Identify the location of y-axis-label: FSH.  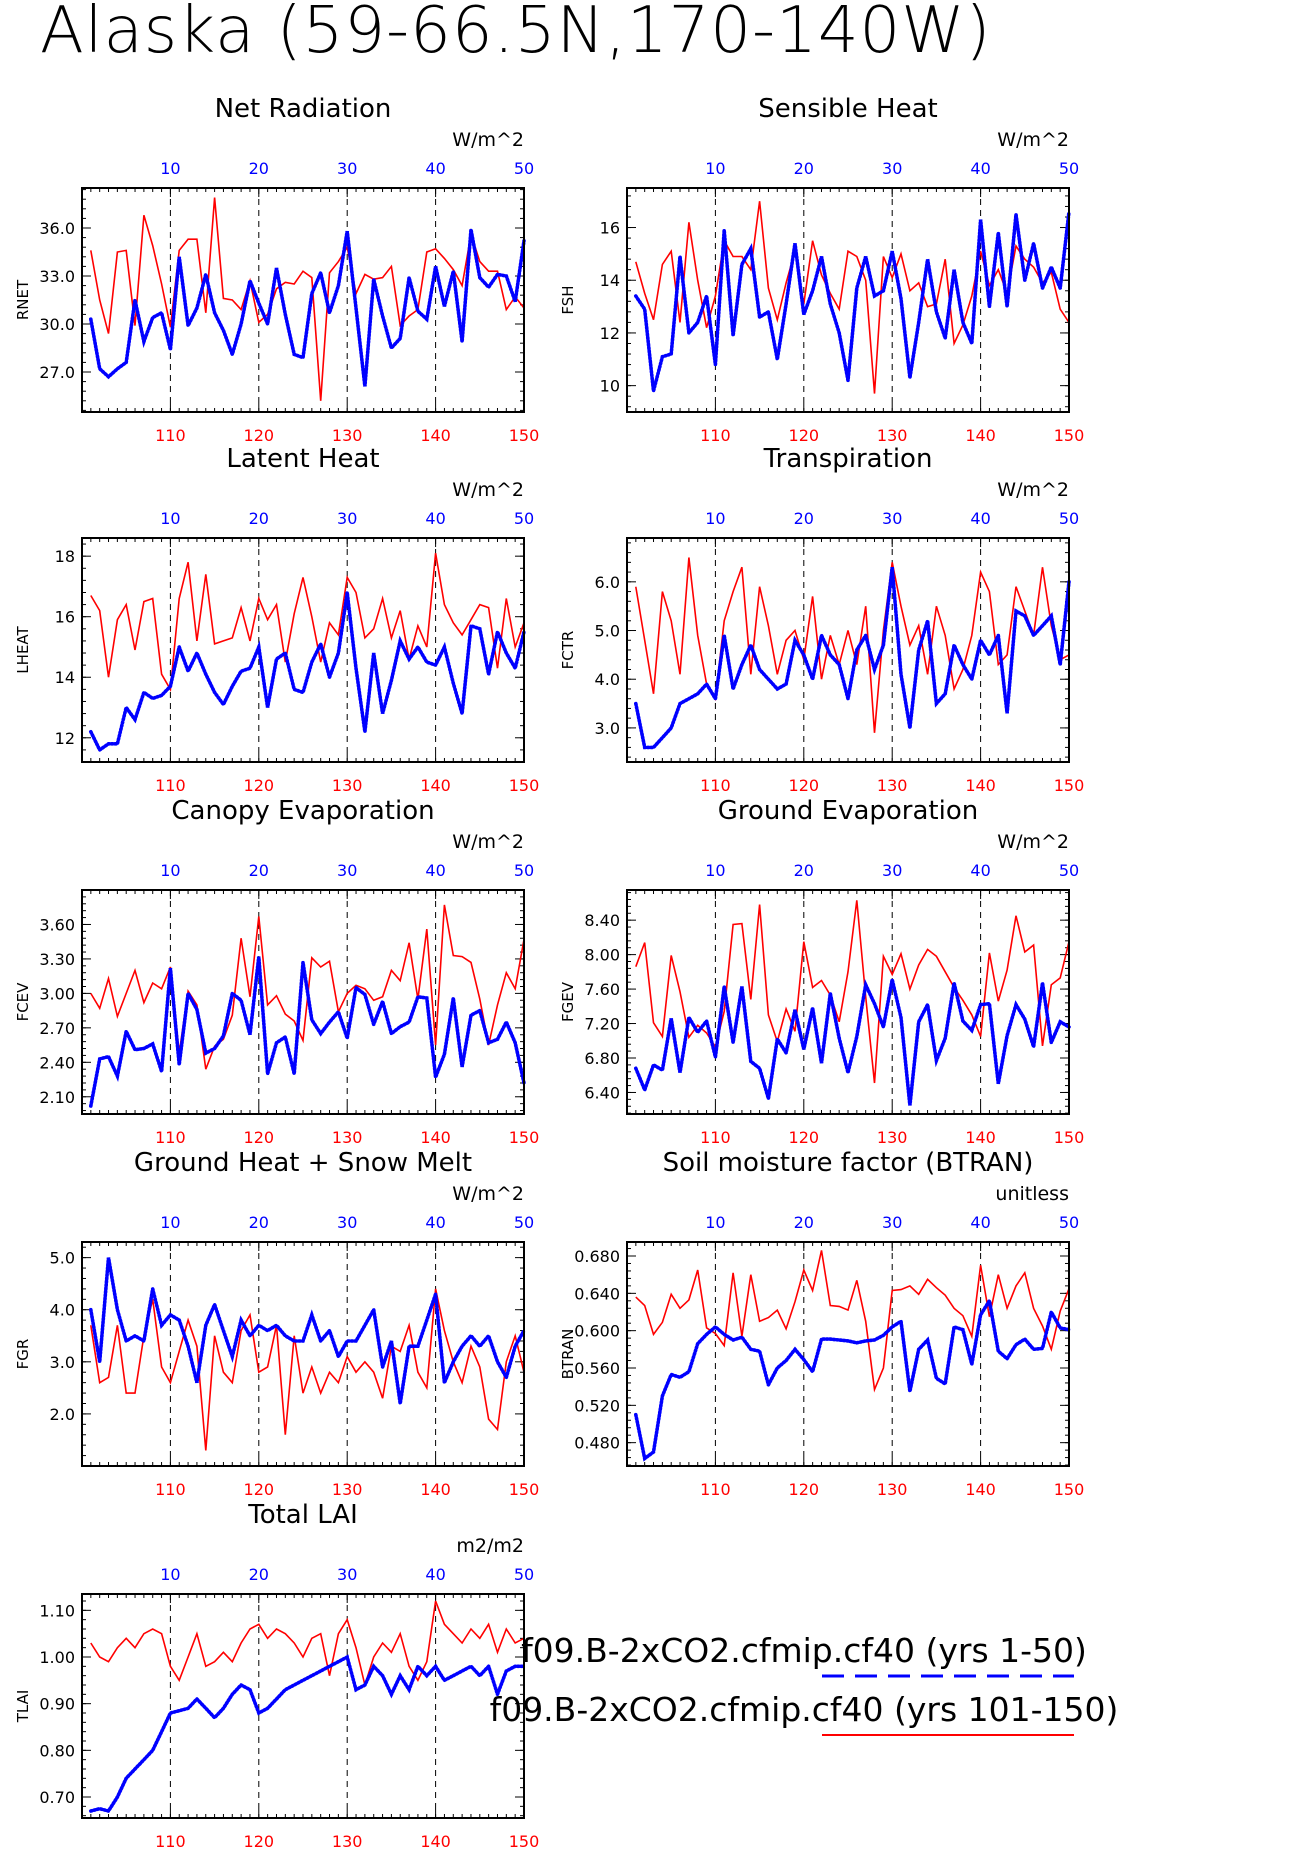
(568, 299).